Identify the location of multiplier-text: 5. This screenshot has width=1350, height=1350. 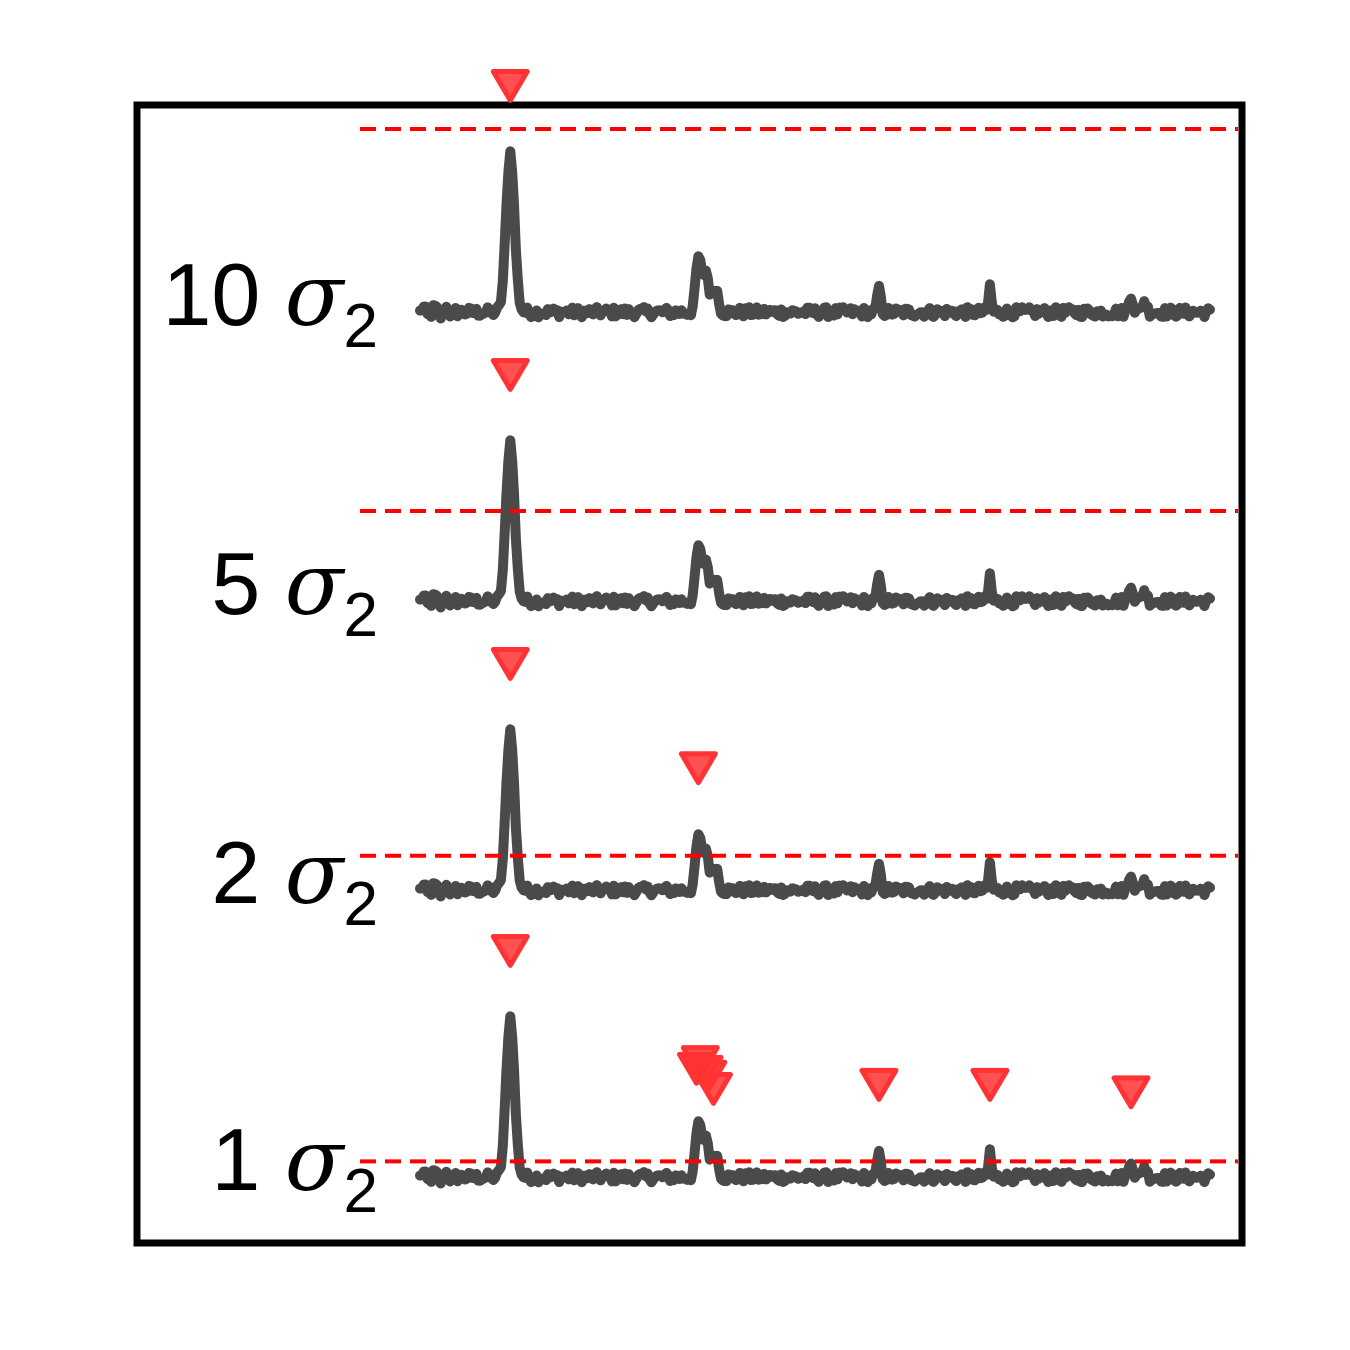
(247, 583).